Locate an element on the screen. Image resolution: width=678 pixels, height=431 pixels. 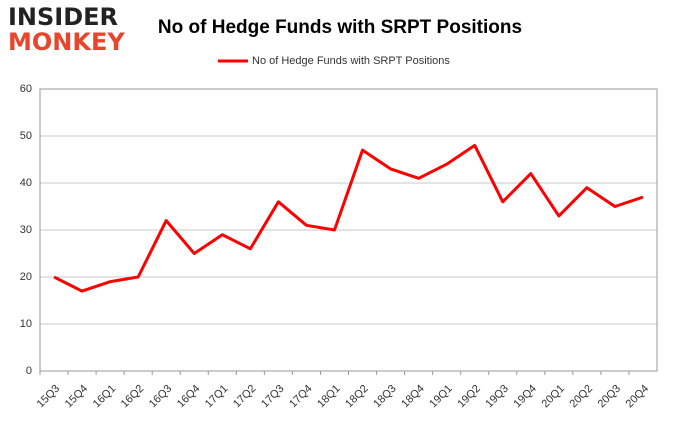
y-tick-label: 0 is located at coordinates (29, 371).